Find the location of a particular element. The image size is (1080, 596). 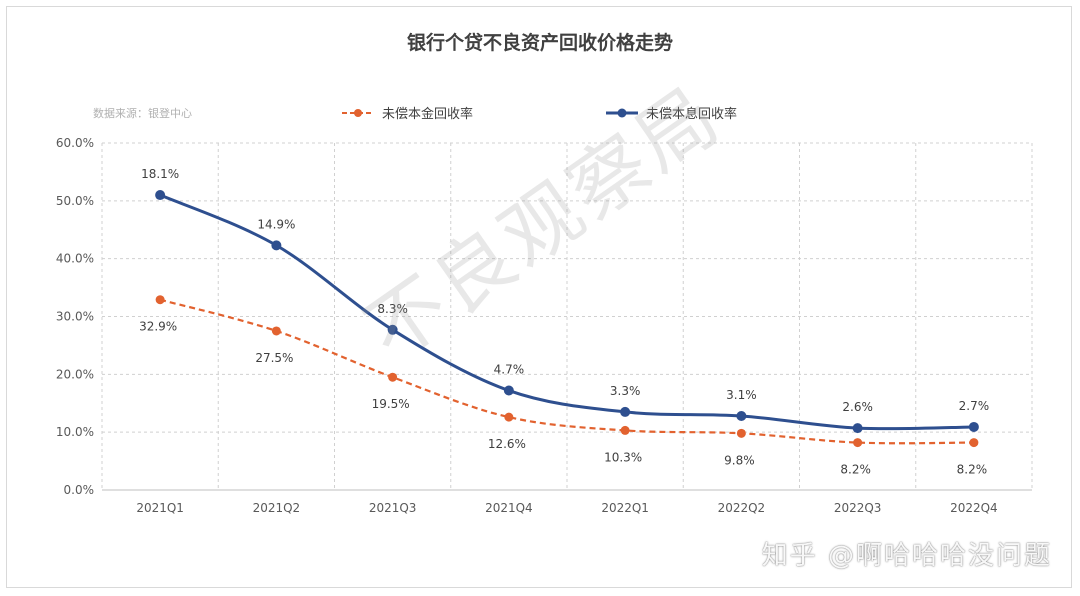

data-label-principal-interest: 2.6% is located at coordinates (857, 407).